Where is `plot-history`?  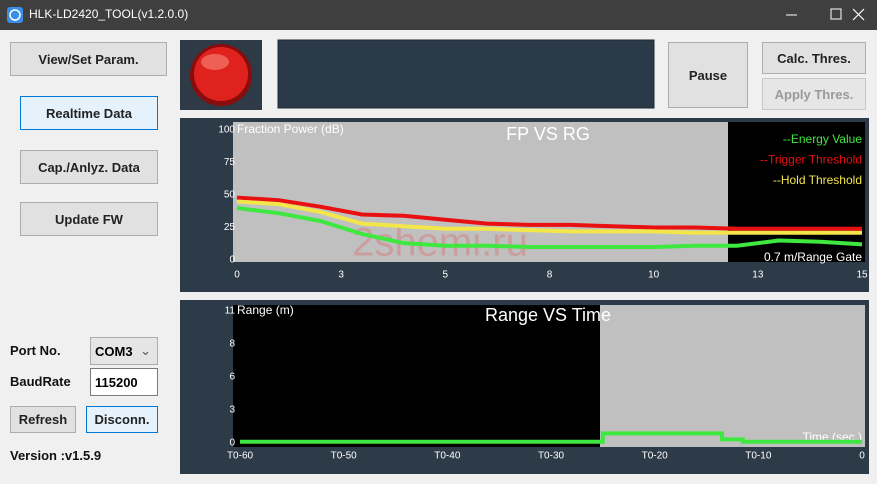
plot-history is located at coordinates (416, 376).